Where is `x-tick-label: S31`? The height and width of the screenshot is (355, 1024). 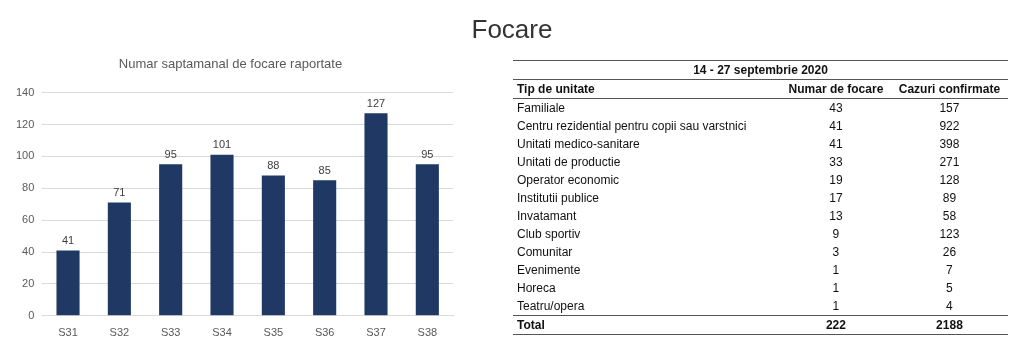 x-tick-label: S31 is located at coordinates (68, 332).